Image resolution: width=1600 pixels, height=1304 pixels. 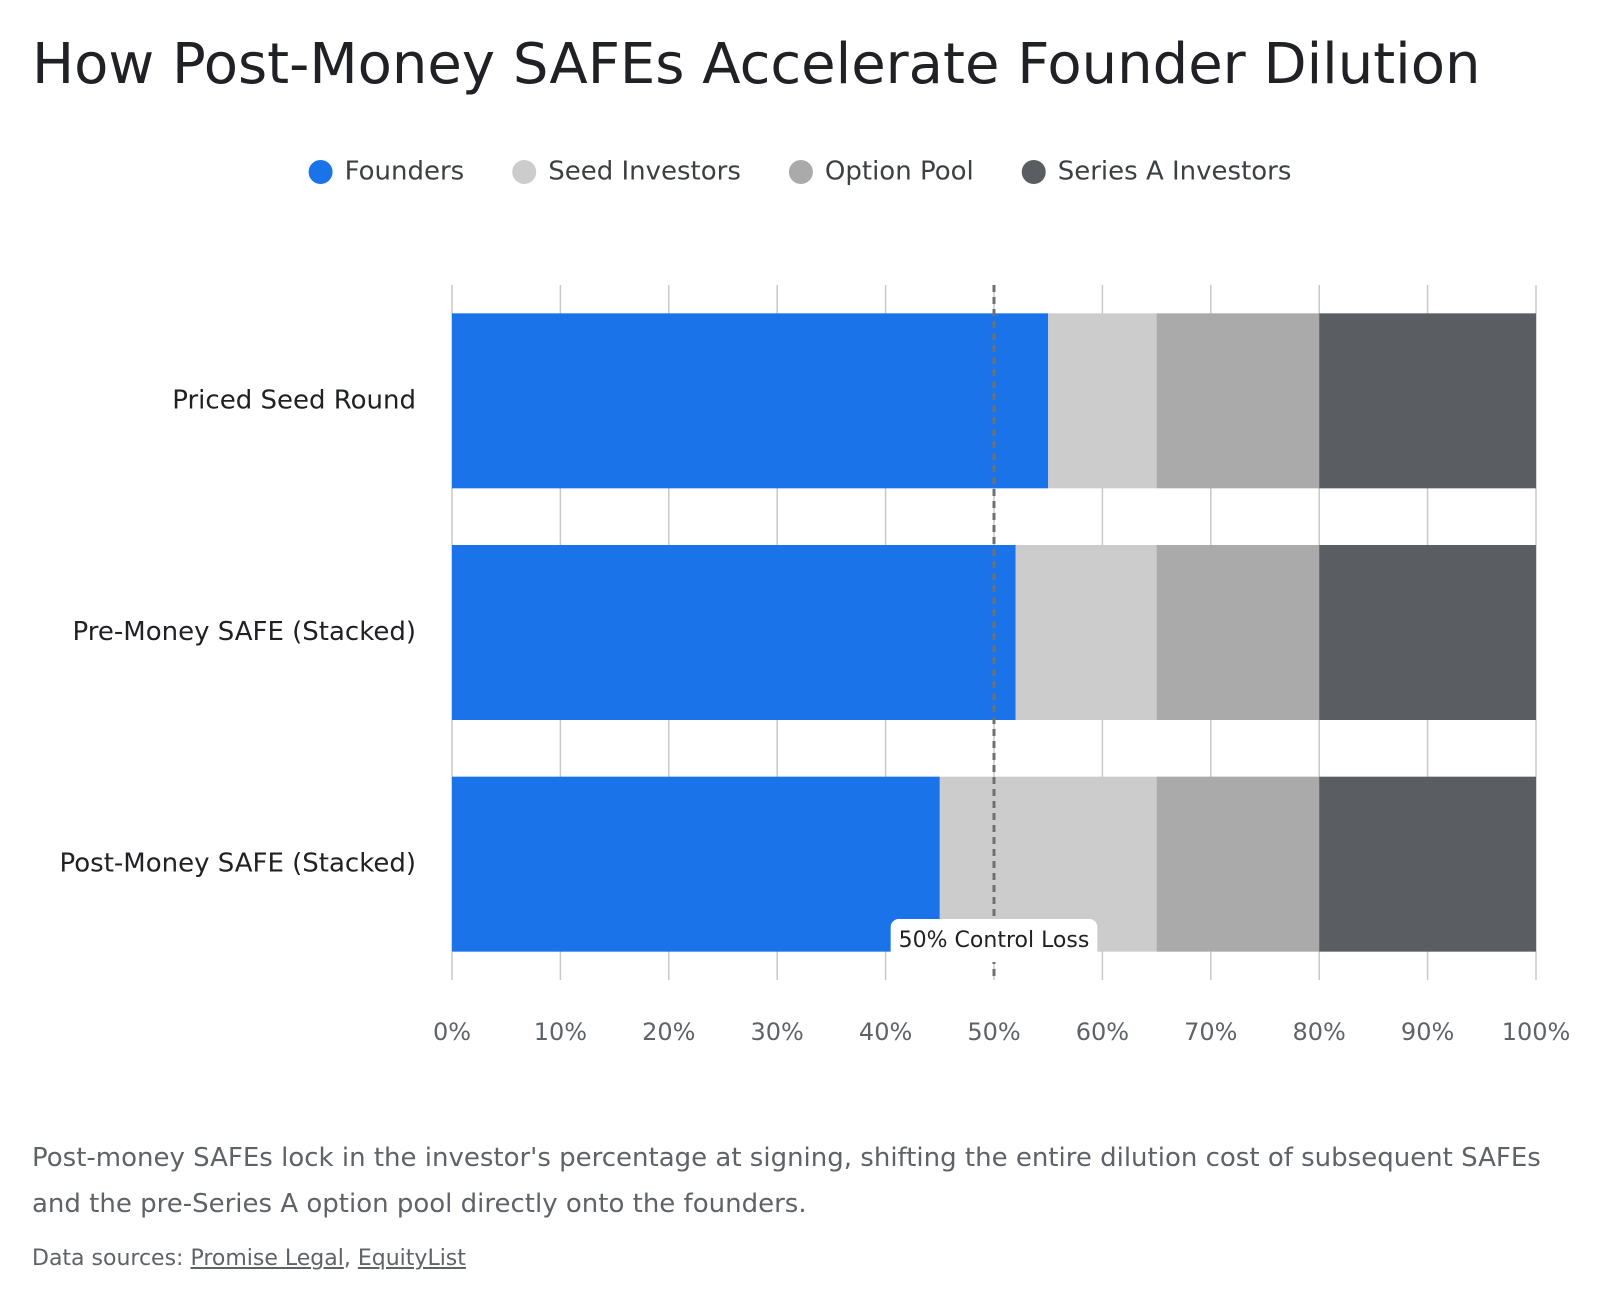 I want to click on source-link: EquityList, so click(x=411, y=1258).